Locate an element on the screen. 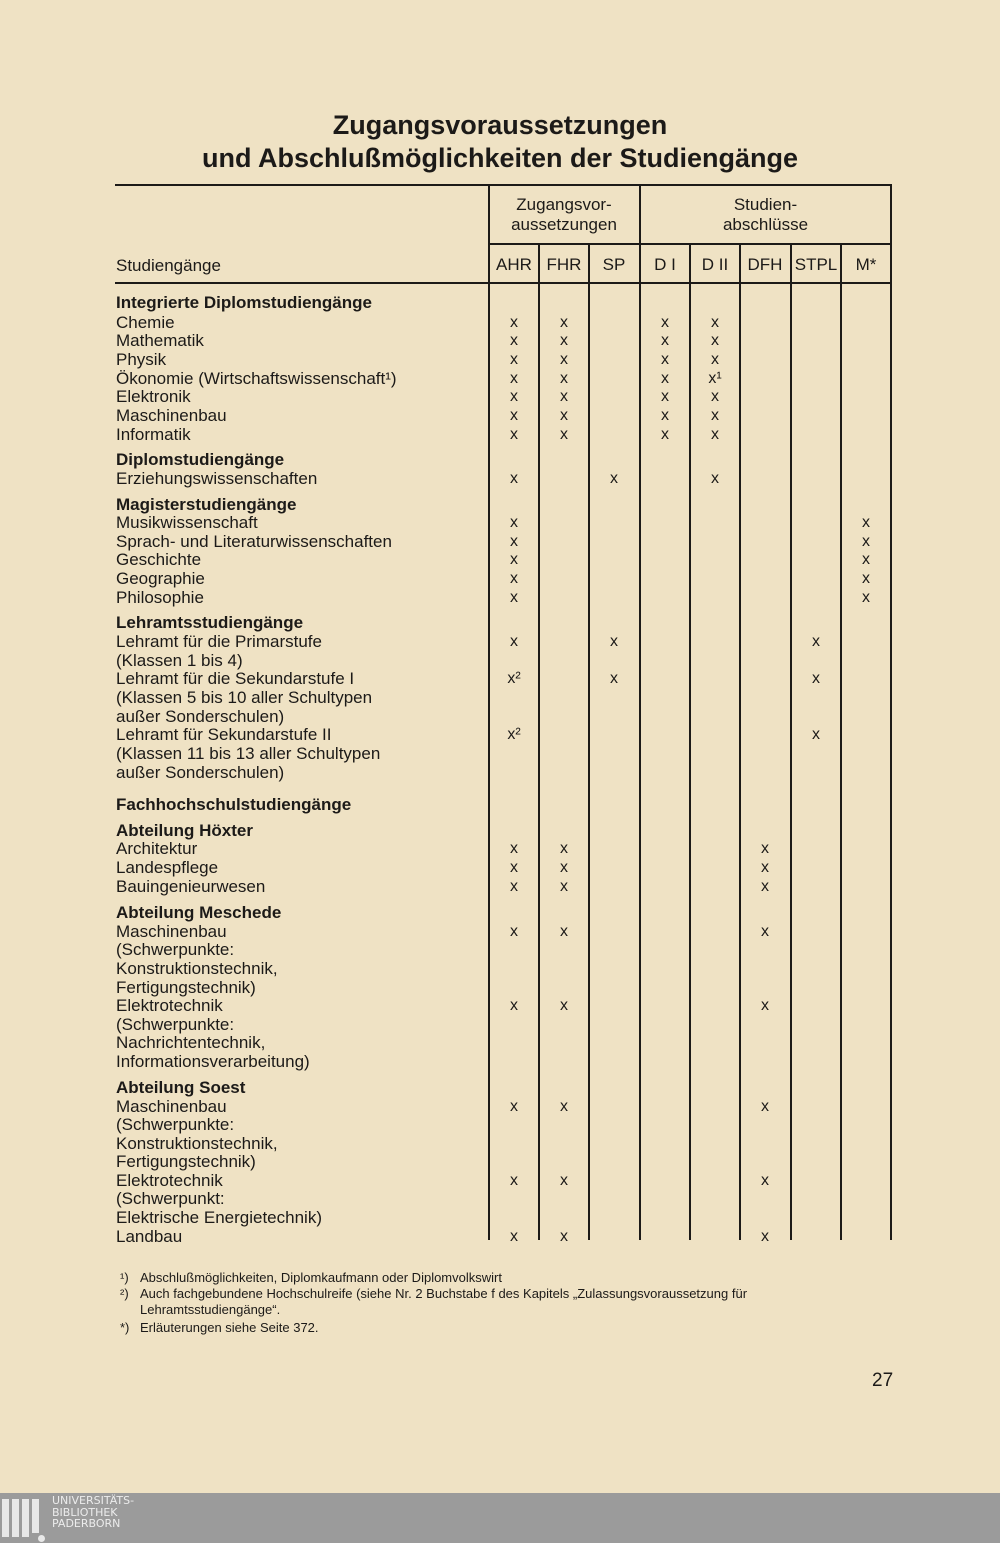 The image size is (1000, 1543). table-row-label: Informationsverarbeitung) is located at coordinates (213, 1061).